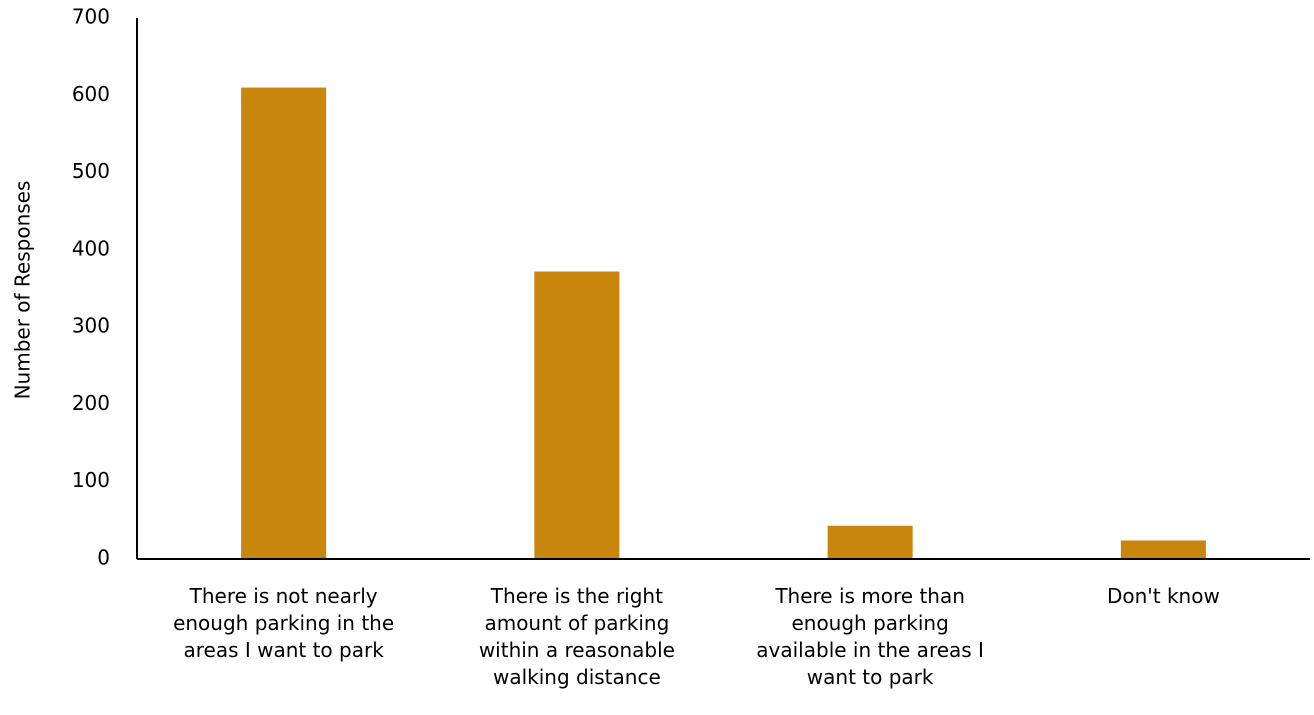 This screenshot has height=715, width=1314. What do you see at coordinates (91, 171) in the screenshot?
I see `y-tick-label: 500` at bounding box center [91, 171].